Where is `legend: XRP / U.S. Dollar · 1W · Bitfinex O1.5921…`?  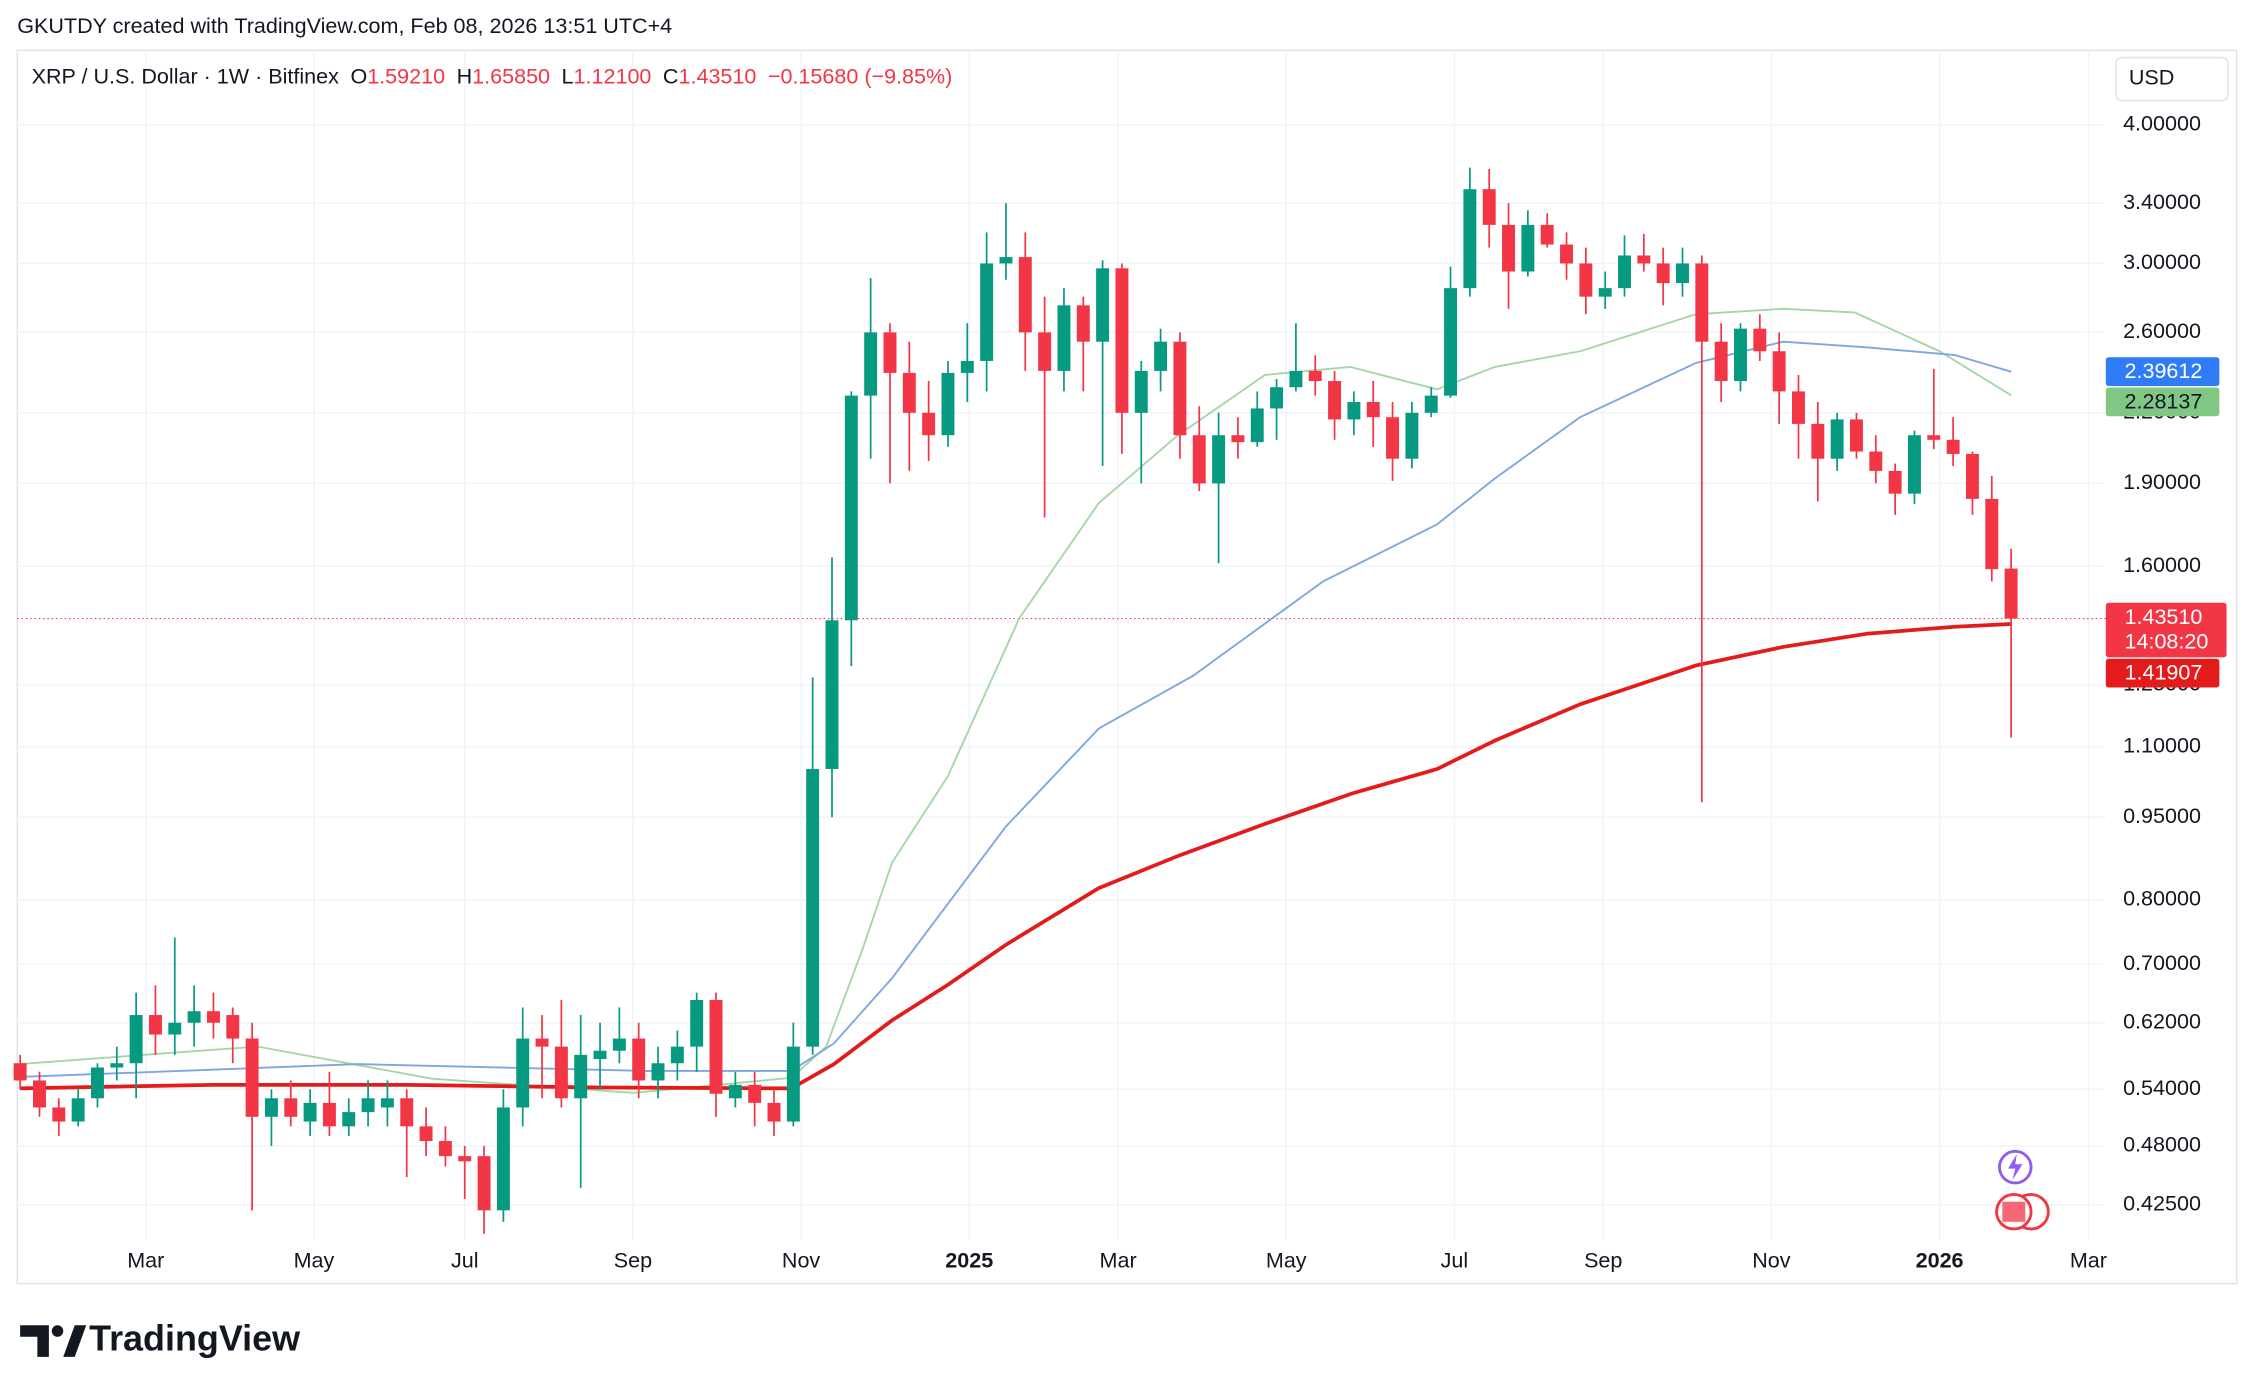 legend: XRP / U.S. Dollar · 1W · Bitfinex O1.5921… is located at coordinates (492, 75).